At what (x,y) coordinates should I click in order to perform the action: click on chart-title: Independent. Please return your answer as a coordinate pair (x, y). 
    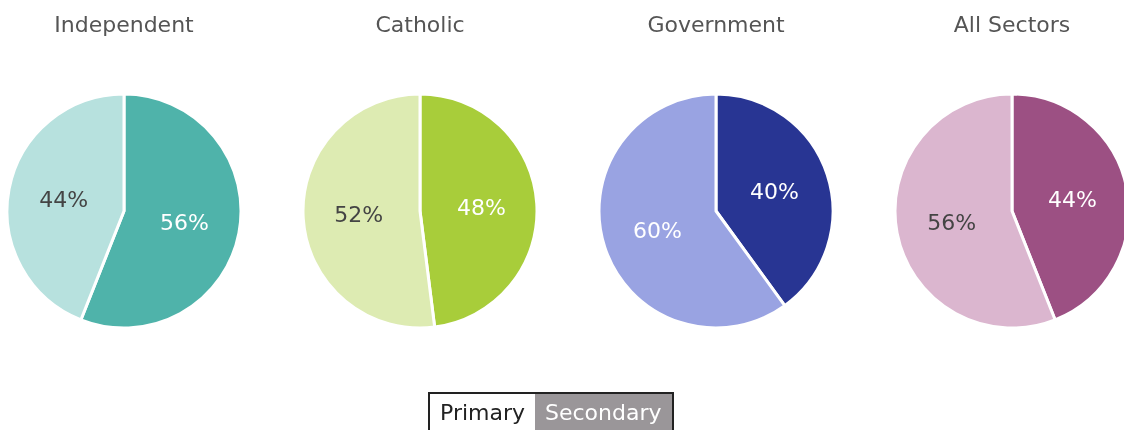
    Looking at the image, I should click on (124, 24).